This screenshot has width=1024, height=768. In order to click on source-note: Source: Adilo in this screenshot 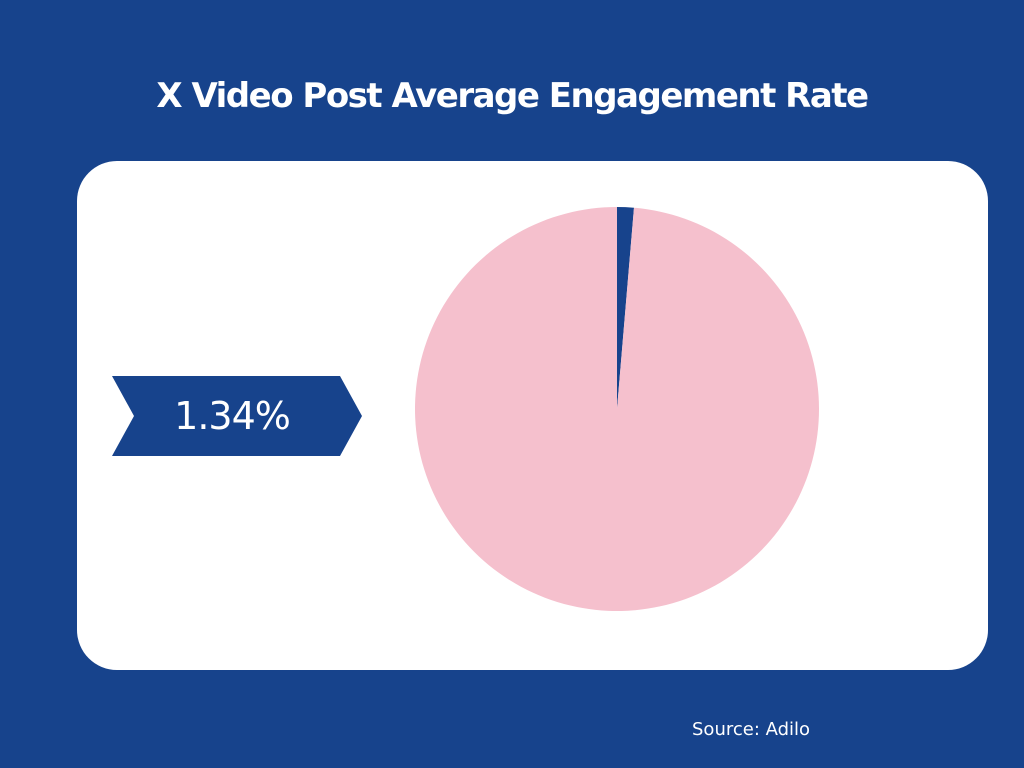, I will do `click(751, 729)`.